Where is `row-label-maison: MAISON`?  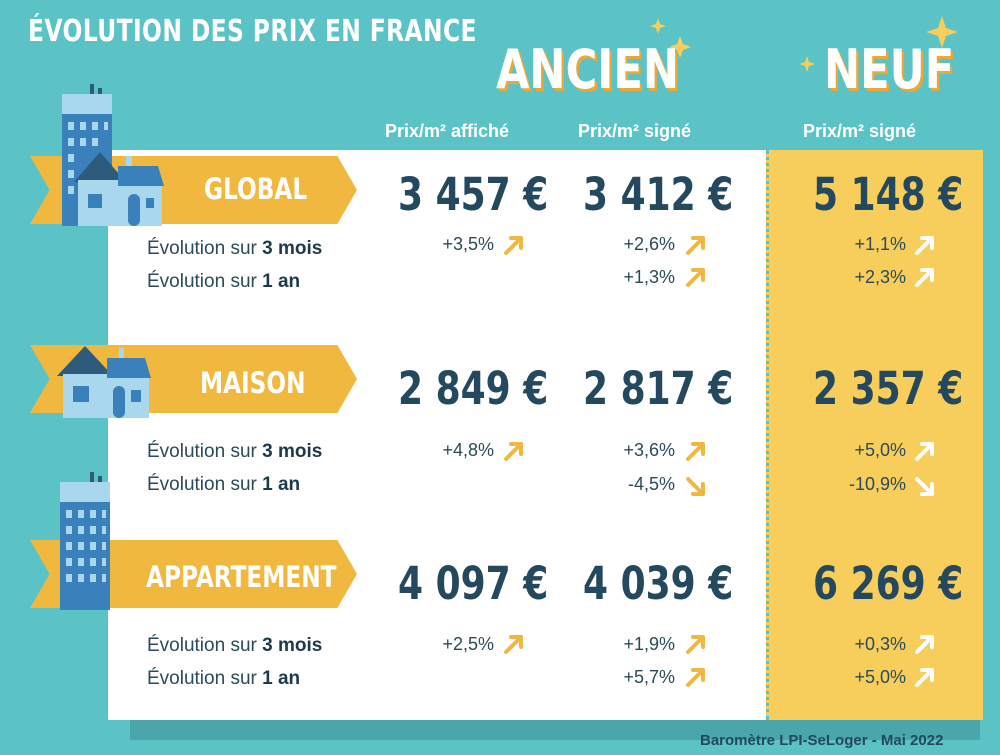 row-label-maison: MAISON is located at coordinates (253, 383).